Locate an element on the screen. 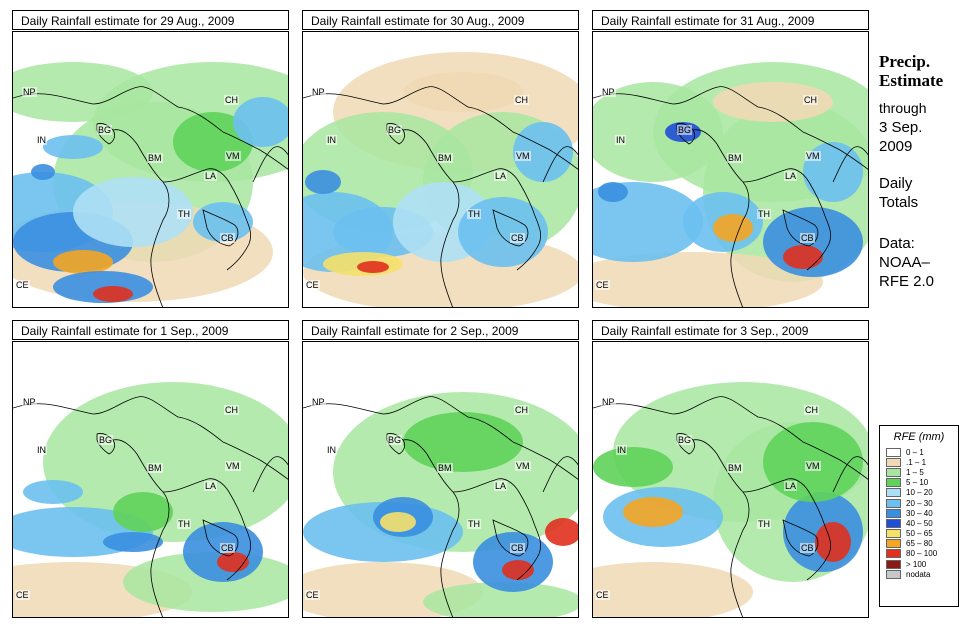  legend-row: > 100 is located at coordinates (919, 564).